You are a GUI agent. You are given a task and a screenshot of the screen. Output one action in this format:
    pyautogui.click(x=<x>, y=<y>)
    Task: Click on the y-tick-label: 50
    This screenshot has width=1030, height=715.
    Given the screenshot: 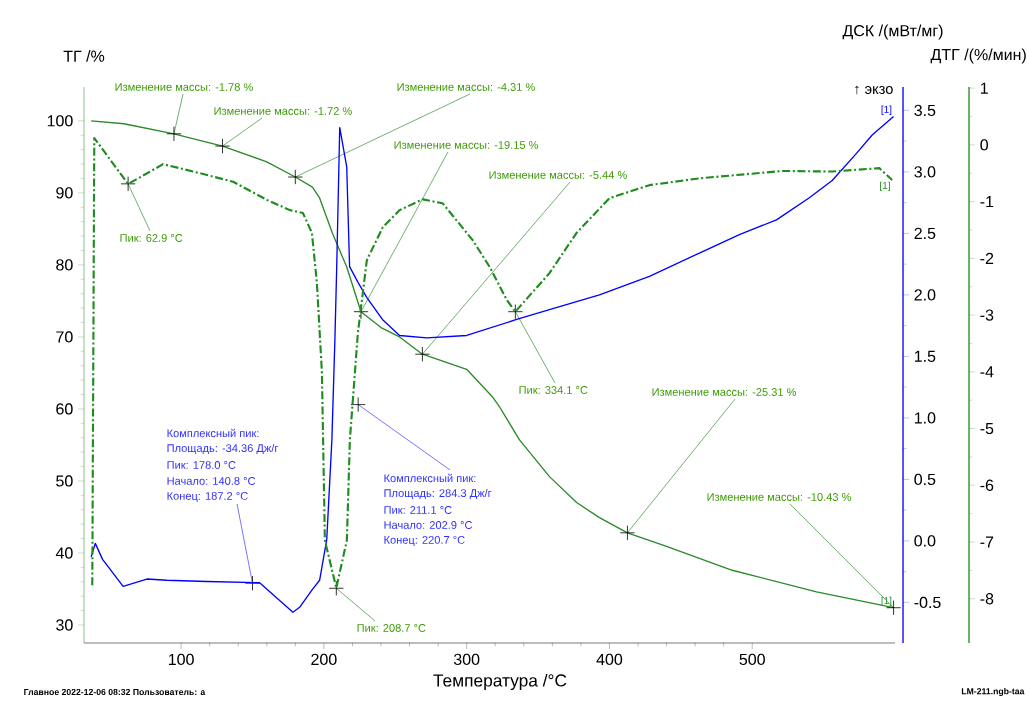 What is the action you would take?
    pyautogui.click(x=64, y=481)
    